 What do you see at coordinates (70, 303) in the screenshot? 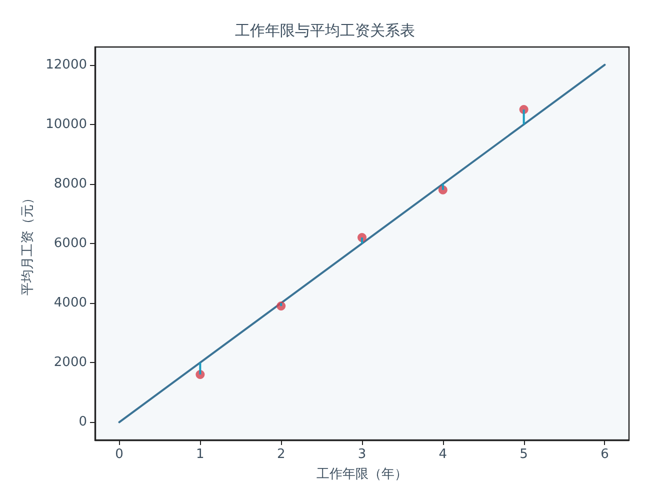
I see `y-tick-label: 4000` at bounding box center [70, 303].